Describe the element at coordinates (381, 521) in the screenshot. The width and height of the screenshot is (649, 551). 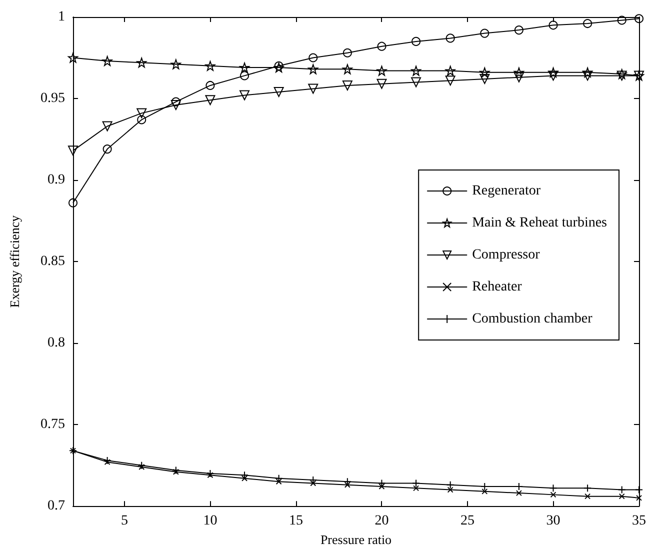
I see `x-tick-label: 20` at that location.